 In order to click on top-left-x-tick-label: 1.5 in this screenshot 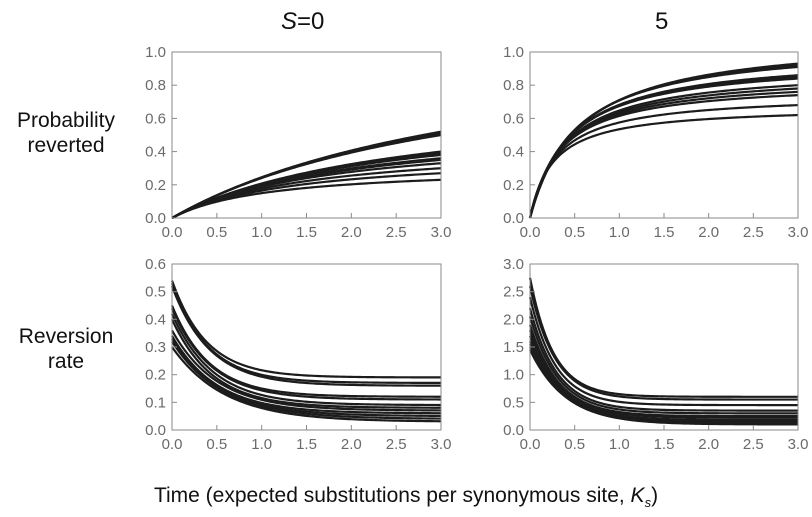, I will do `click(306, 232)`.